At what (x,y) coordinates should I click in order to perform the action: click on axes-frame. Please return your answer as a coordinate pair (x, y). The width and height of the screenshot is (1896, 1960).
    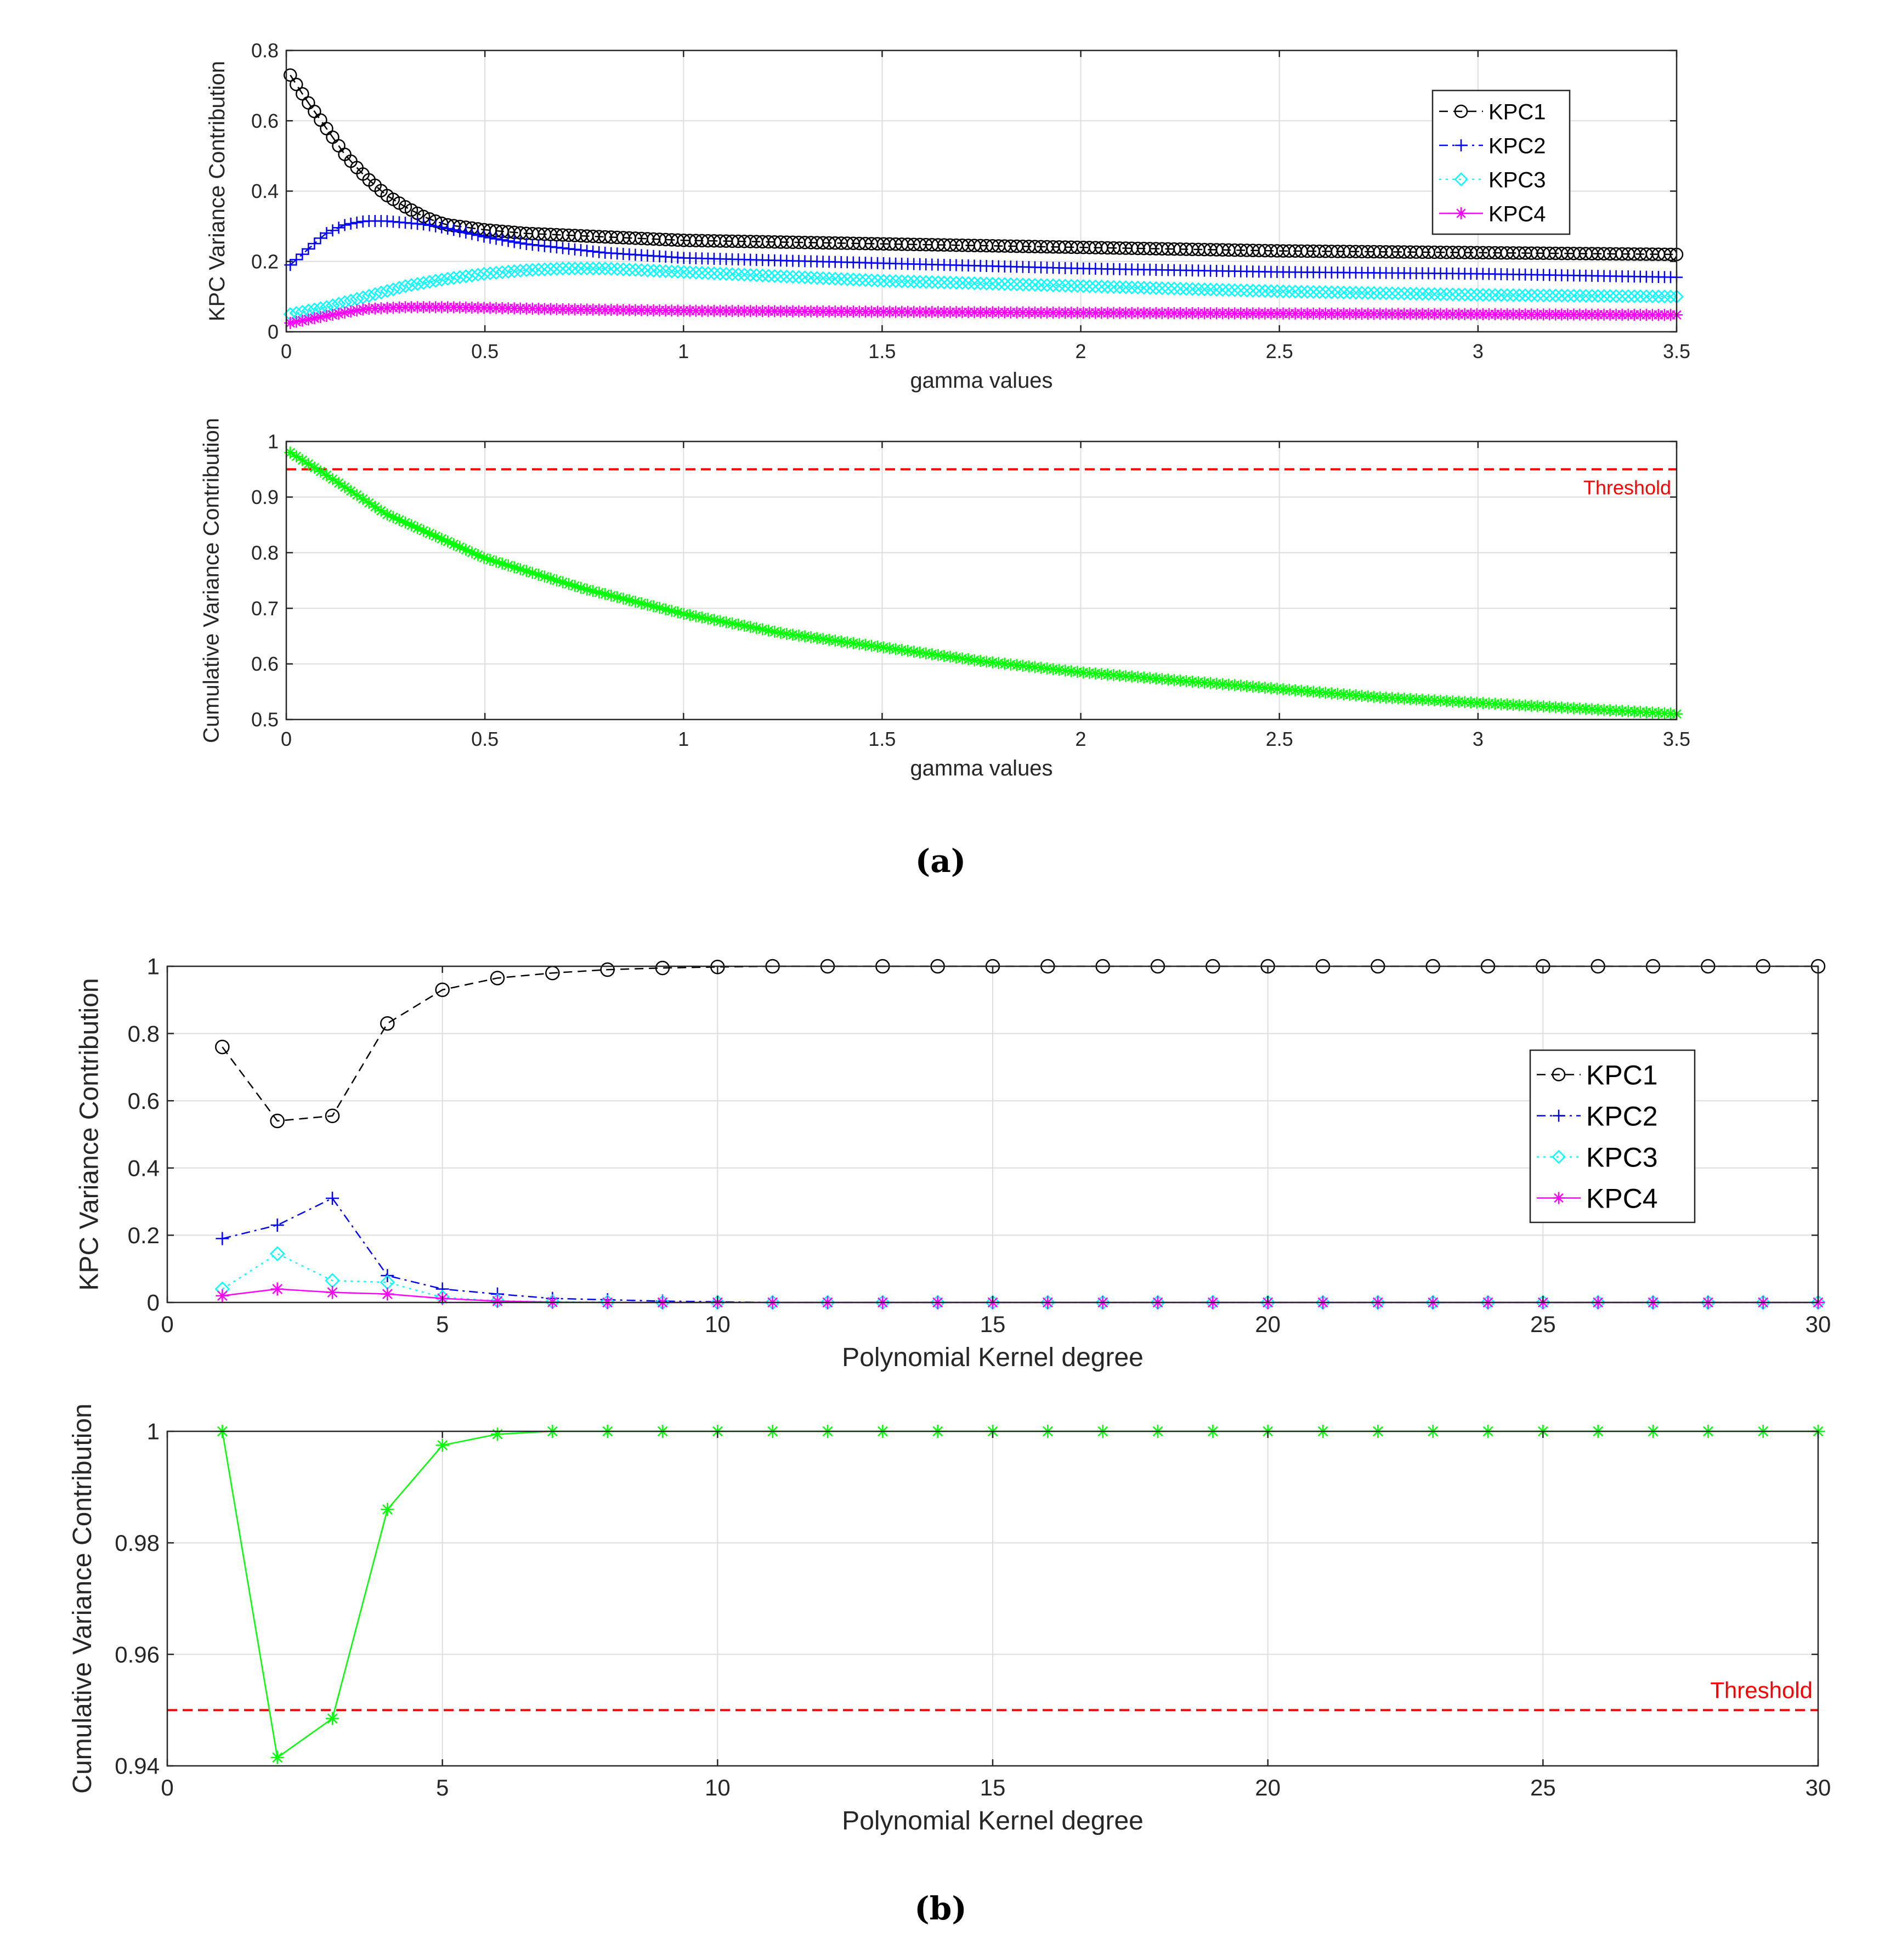
    Looking at the image, I should click on (981, 580).